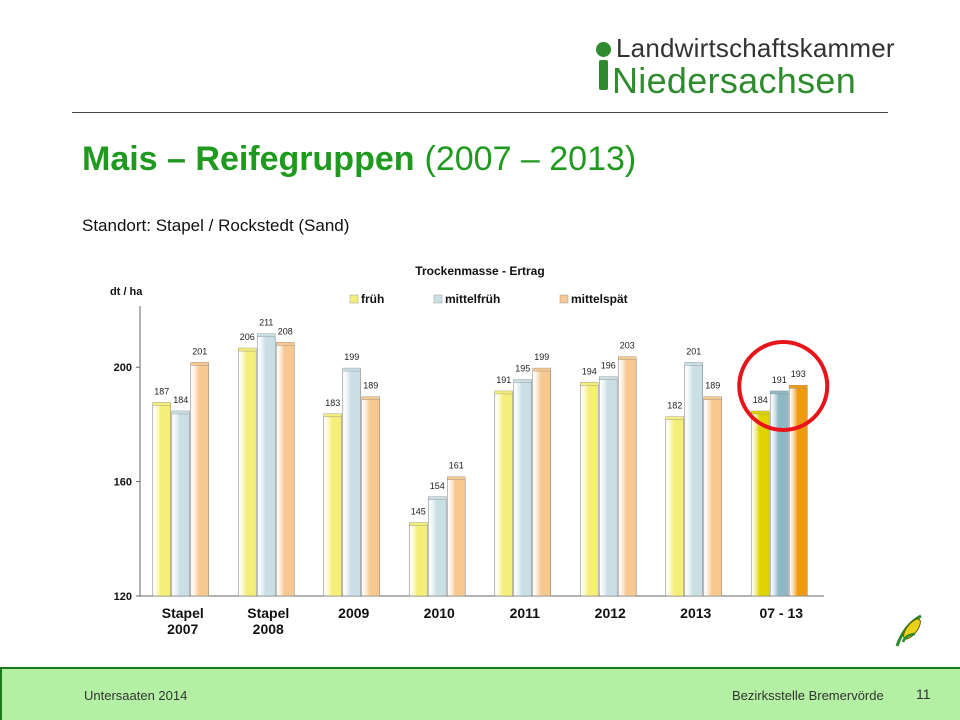 Image resolution: width=960 pixels, height=720 pixels. Describe the element at coordinates (923, 694) in the screenshot. I see `page-number: 11` at that location.